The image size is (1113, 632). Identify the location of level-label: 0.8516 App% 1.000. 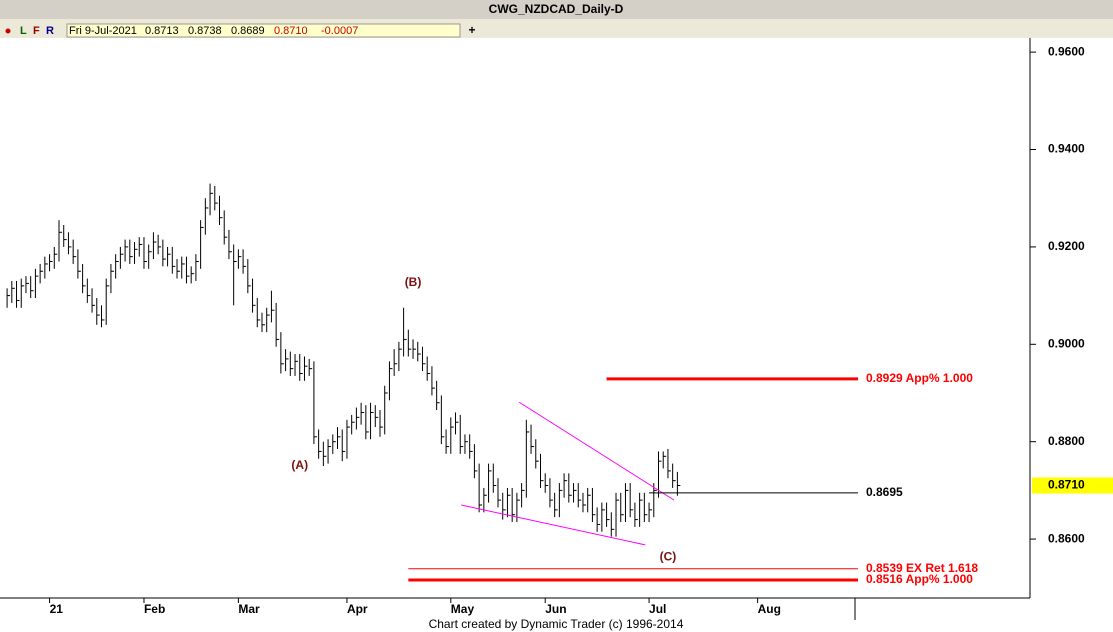
(919, 579).